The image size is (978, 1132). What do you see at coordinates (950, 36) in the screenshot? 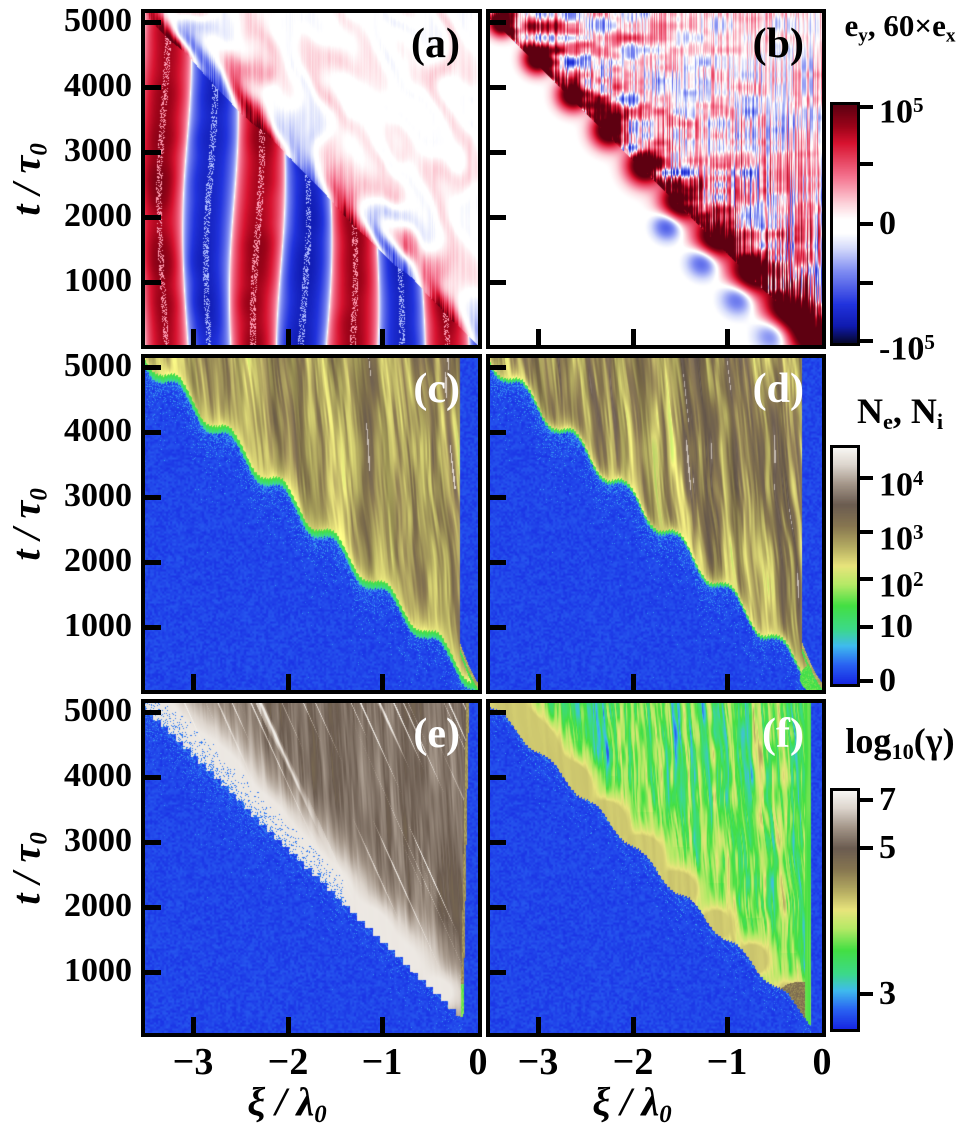
I see `label-segment: x` at bounding box center [950, 36].